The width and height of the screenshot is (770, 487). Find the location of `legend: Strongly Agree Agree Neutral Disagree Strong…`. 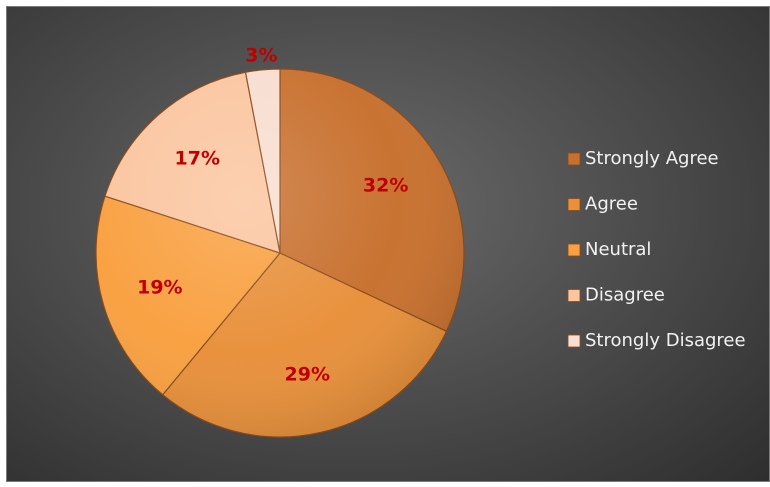

legend: Strongly Agree Agree Neutral Disagree Strong… is located at coordinates (656, 249).